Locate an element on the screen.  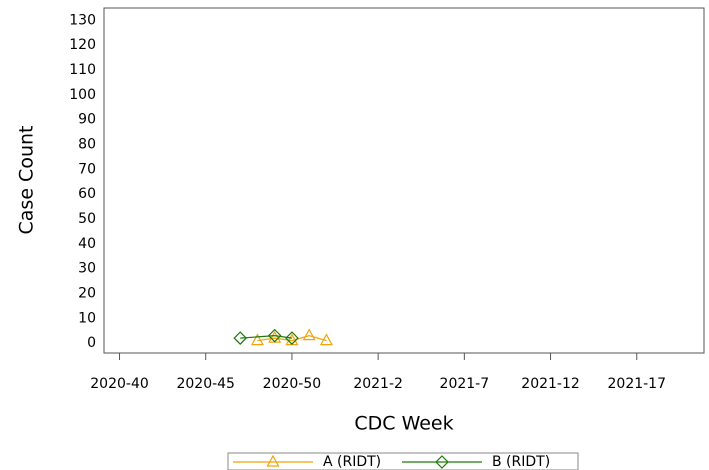
y-tick-label: 120 is located at coordinates (82, 45).